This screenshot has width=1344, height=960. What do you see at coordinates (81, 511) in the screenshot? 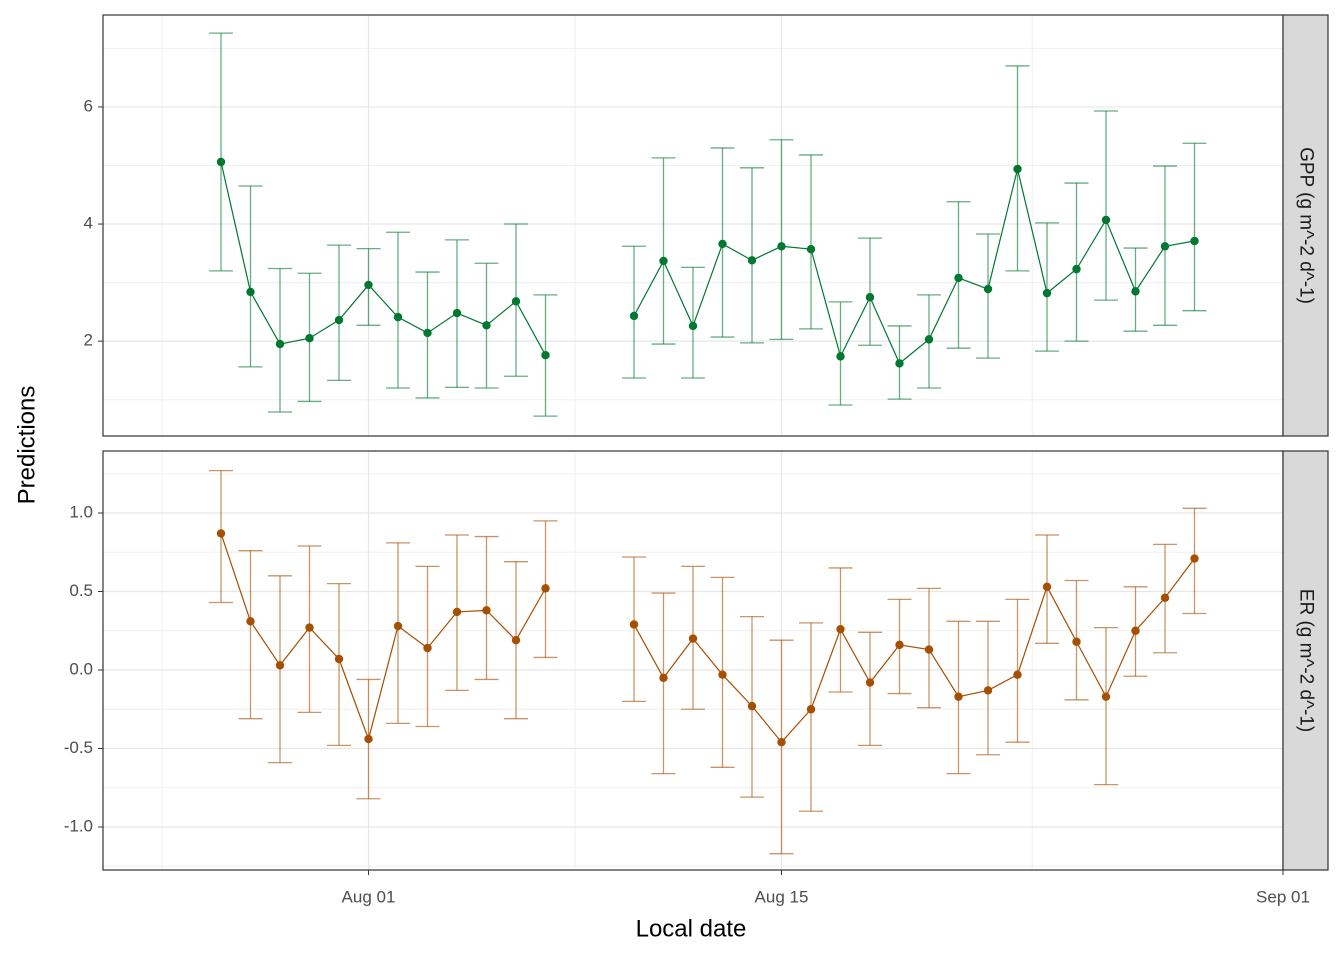
I see `y-tick-label: 1.0` at bounding box center [81, 511].